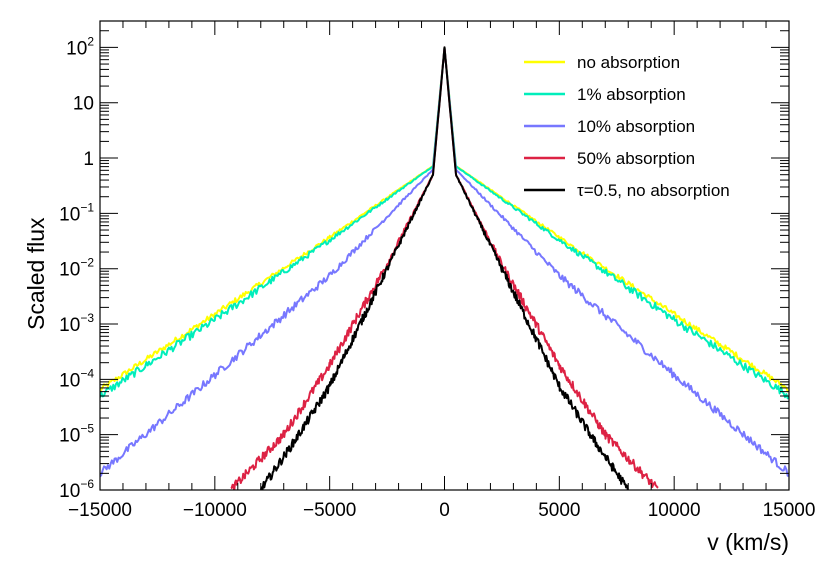  I want to click on legend-label: τ=0.5, no absorption, so click(653, 190).